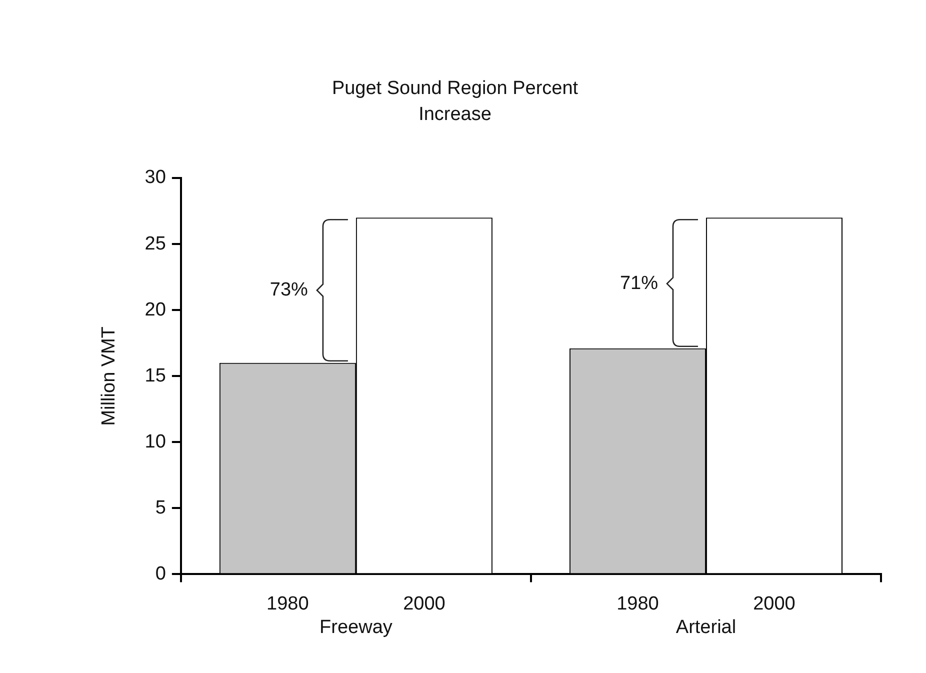 The image size is (926, 673). Describe the element at coordinates (155, 243) in the screenshot. I see `y-tick-label: 25` at that location.